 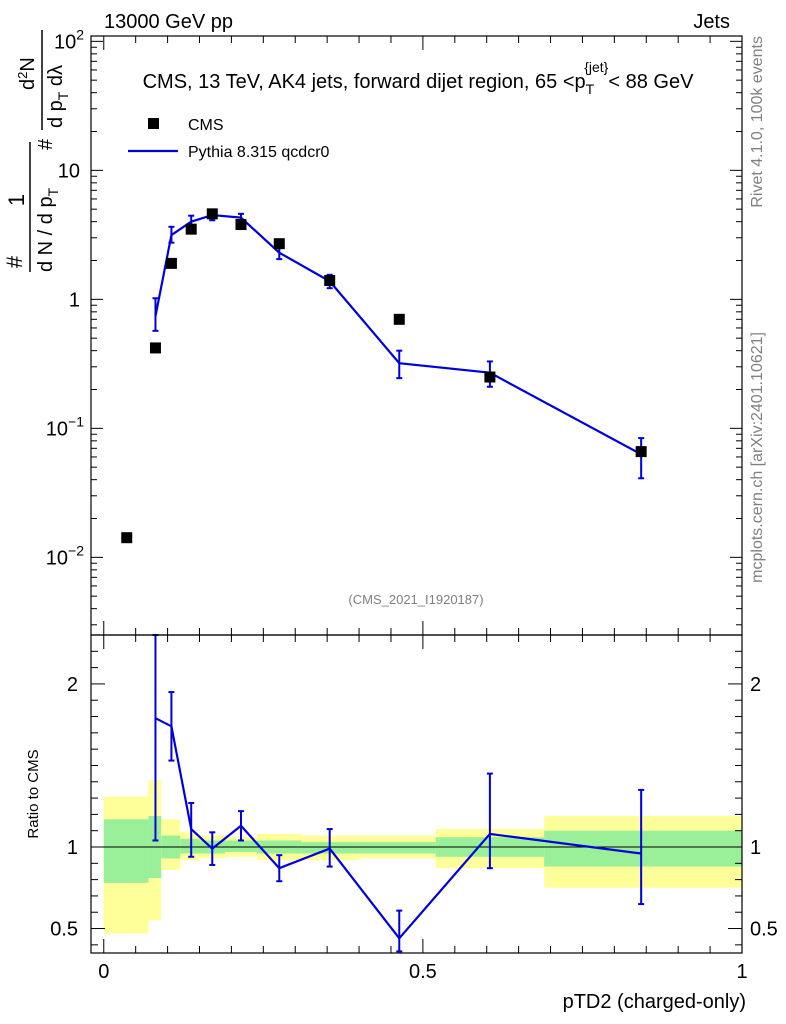 I want to click on ratio-y-tick-label-right: 0.5, so click(x=764, y=930).